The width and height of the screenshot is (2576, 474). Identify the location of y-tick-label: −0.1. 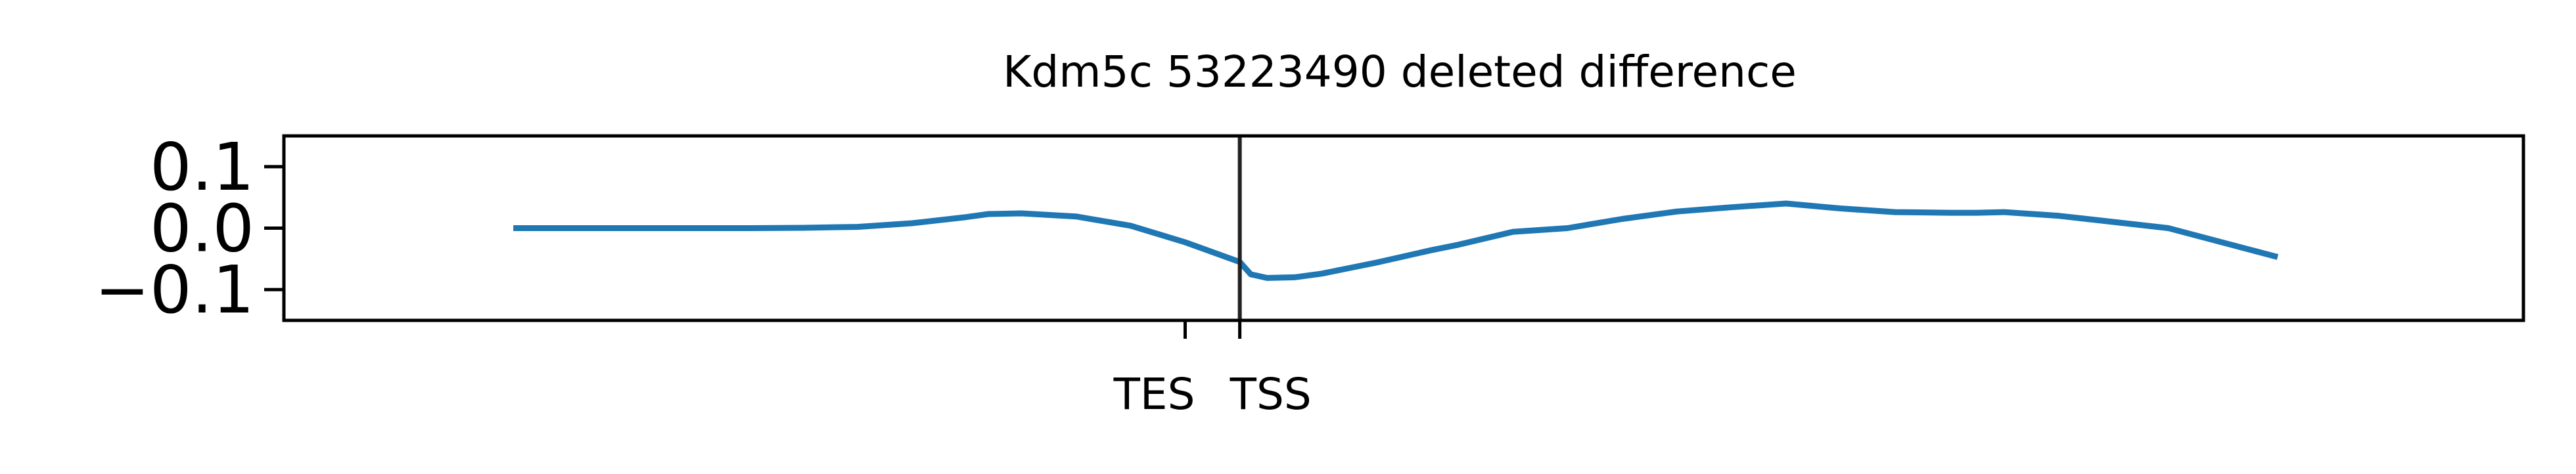
(174, 289).